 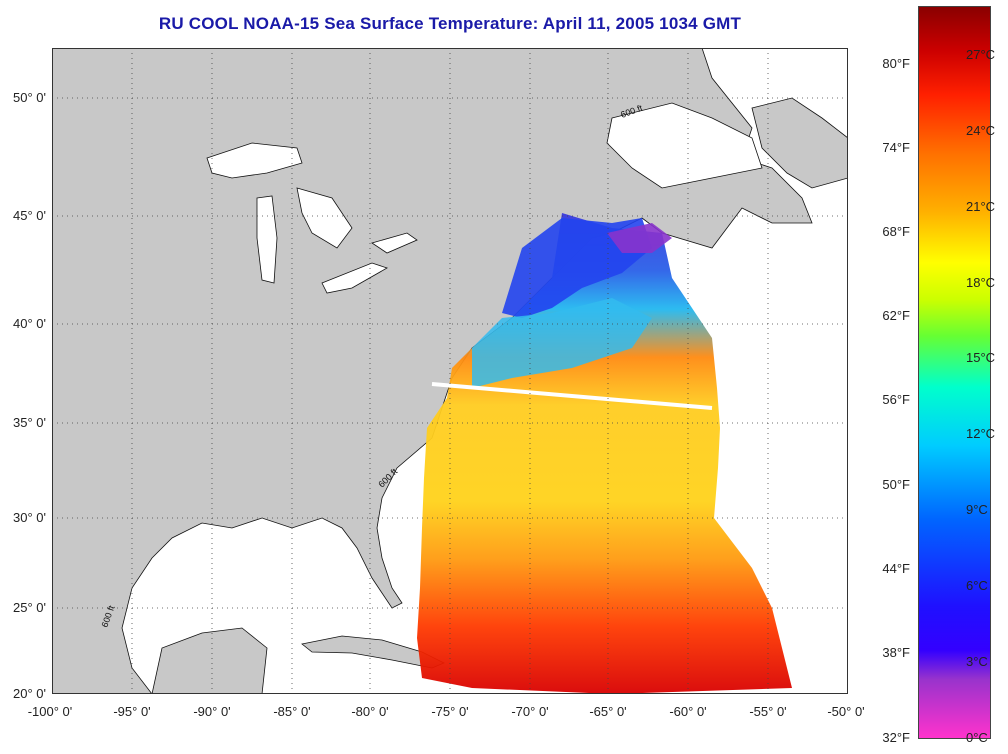 What do you see at coordinates (896, 315) in the screenshot?
I see `fahrenheit-label-62: 62°F` at bounding box center [896, 315].